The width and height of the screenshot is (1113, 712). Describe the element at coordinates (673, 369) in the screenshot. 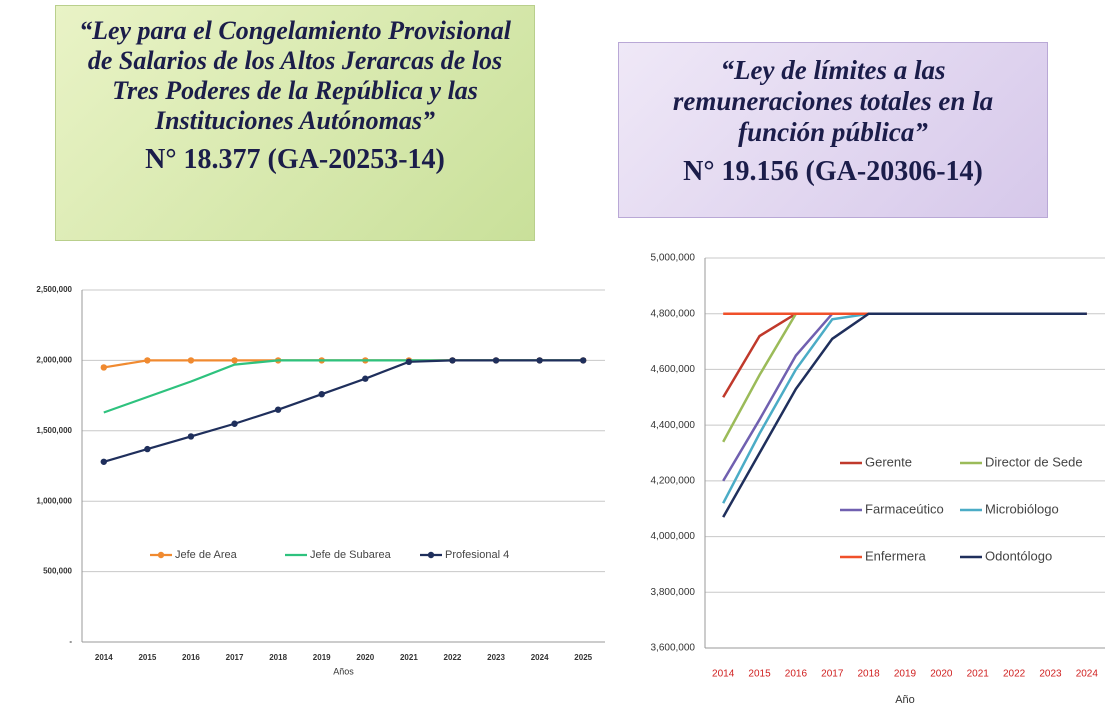

I see `y-tick-label: 4,600,000` at that location.